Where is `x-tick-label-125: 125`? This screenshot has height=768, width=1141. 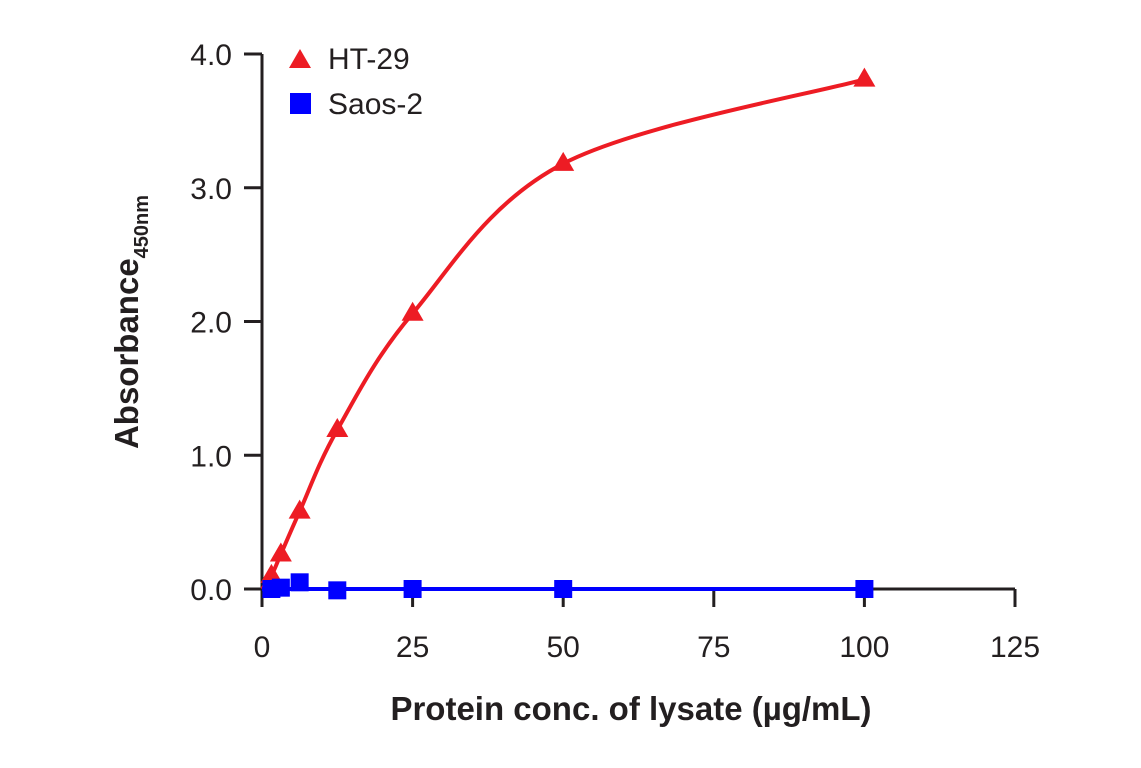 x-tick-label-125: 125 is located at coordinates (1015, 647).